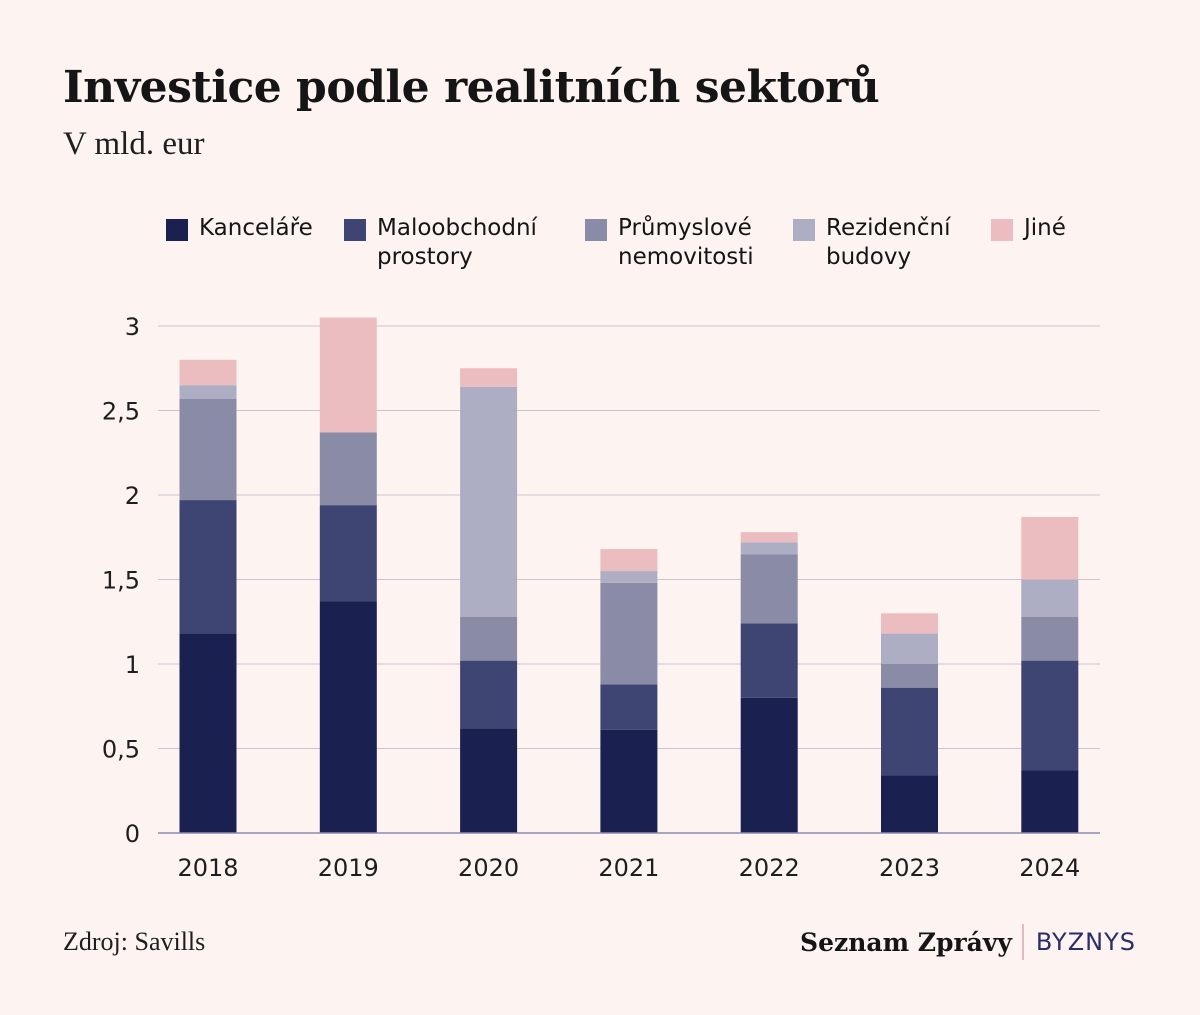 Image resolution: width=1200 pixels, height=1015 pixels. What do you see at coordinates (888, 242) in the screenshot?
I see `legend-label-rezidencni: Rezidenční budovy` at bounding box center [888, 242].